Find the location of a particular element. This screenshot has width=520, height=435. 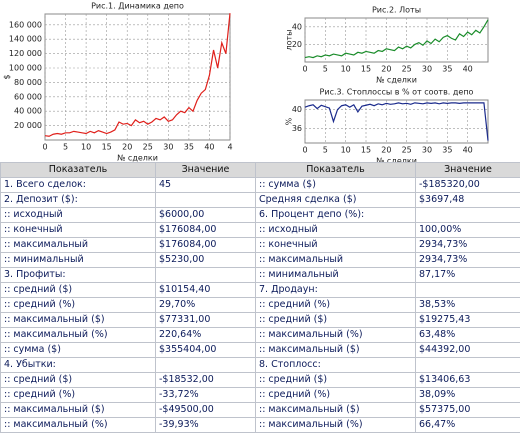

chart-title: Рис.3. Стоплоссы в % от соотв. депо is located at coordinates (397, 92).